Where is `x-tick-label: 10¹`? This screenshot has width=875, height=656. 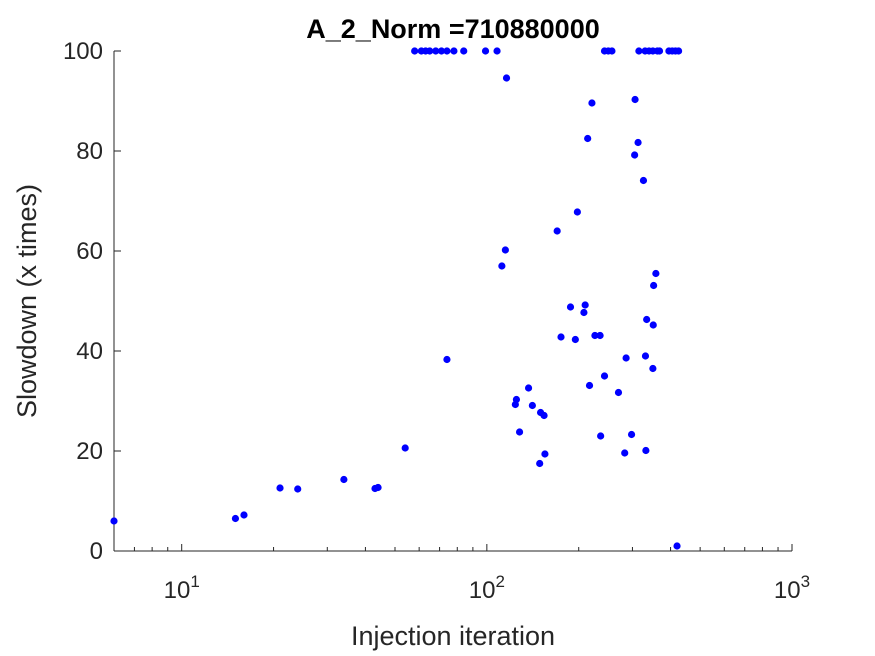 x-tick-label: 10¹ is located at coordinates (182, 588).